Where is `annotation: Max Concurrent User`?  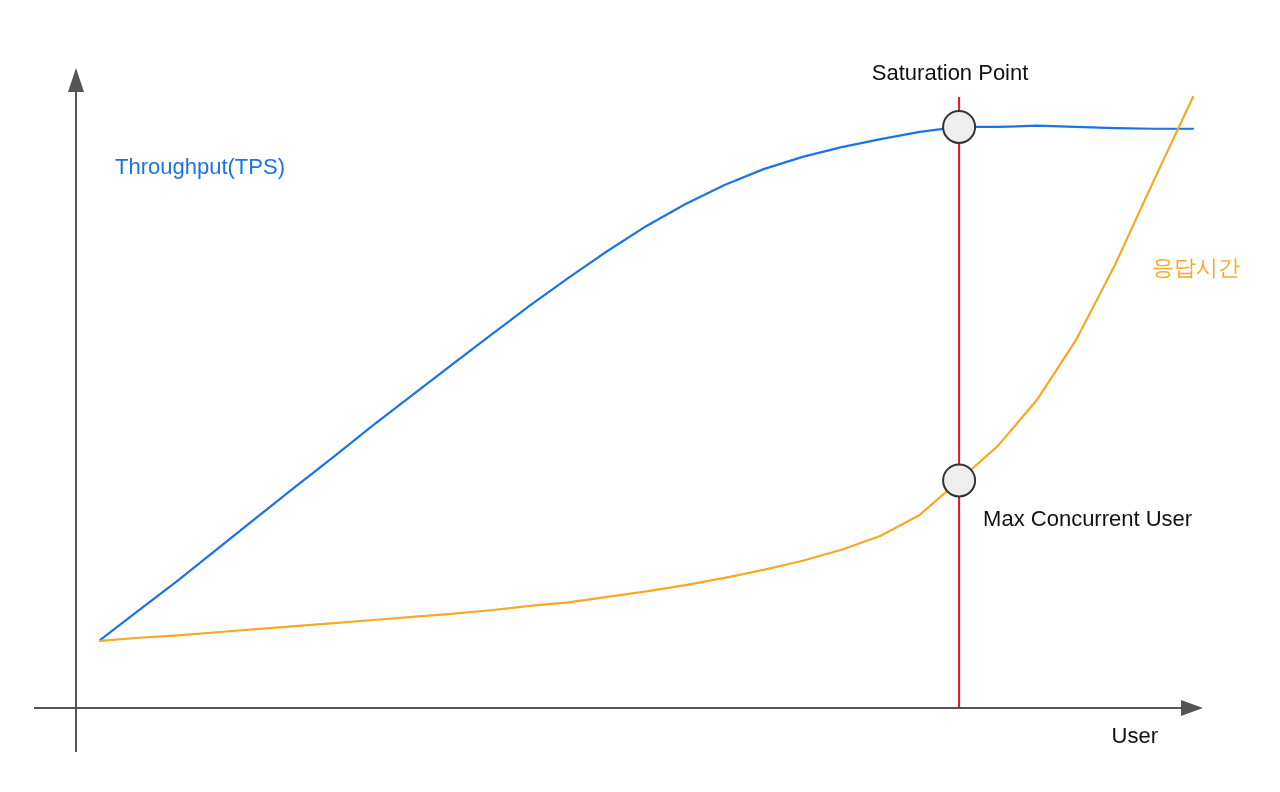
annotation: Max Concurrent User is located at coordinates (1088, 519).